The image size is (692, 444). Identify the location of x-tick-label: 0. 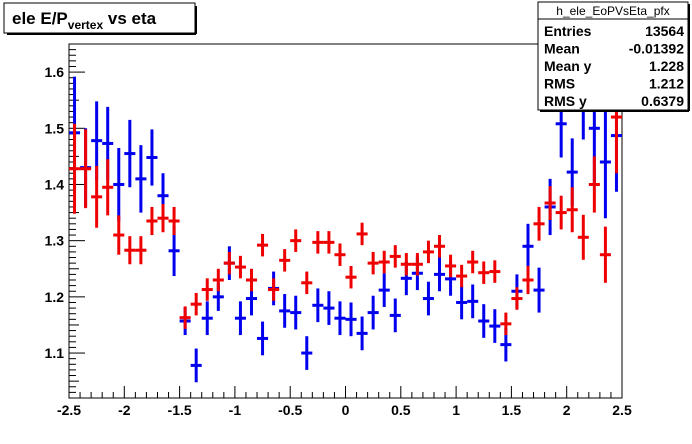
(346, 410).